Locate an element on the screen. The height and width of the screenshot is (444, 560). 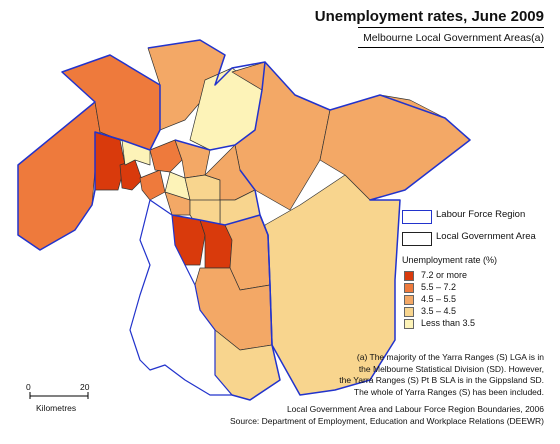
lga-inner-west-b is located at coordinates (131, 175).